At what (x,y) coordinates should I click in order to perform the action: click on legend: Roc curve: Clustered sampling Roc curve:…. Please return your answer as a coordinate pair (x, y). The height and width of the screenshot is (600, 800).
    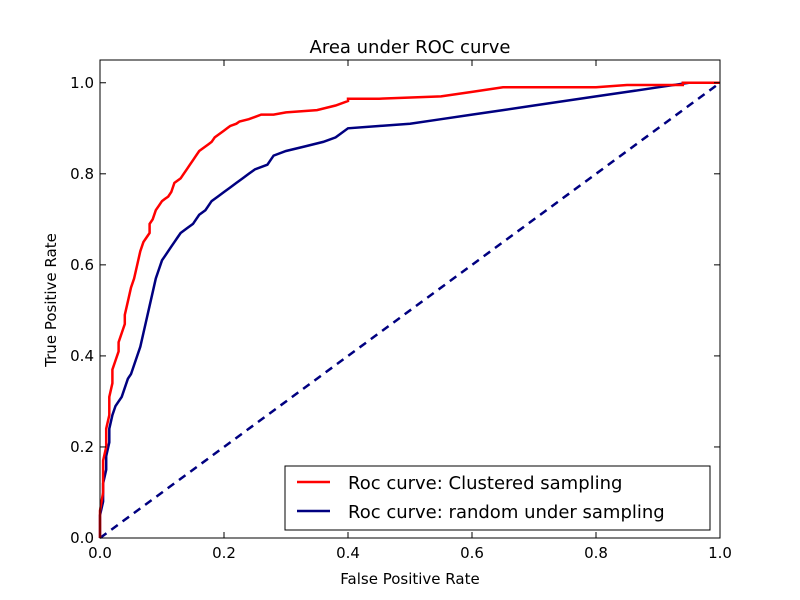
    Looking at the image, I should click on (497, 498).